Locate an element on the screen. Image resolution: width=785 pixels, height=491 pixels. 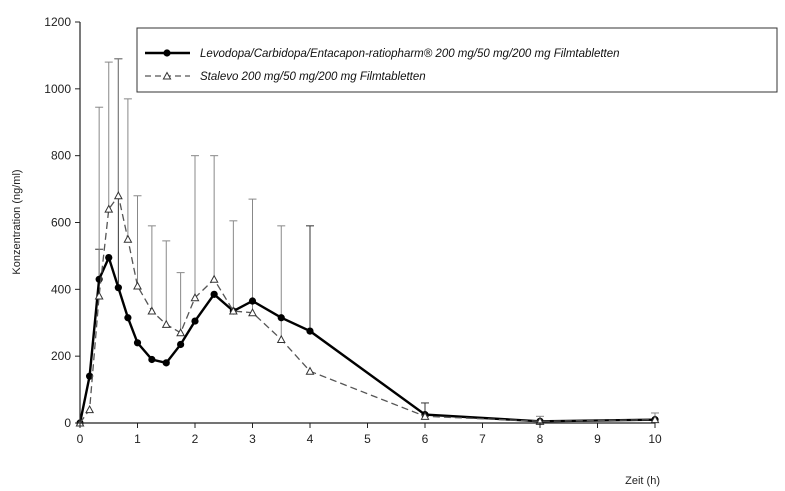
x-tick-label: 0 is located at coordinates (80, 439).